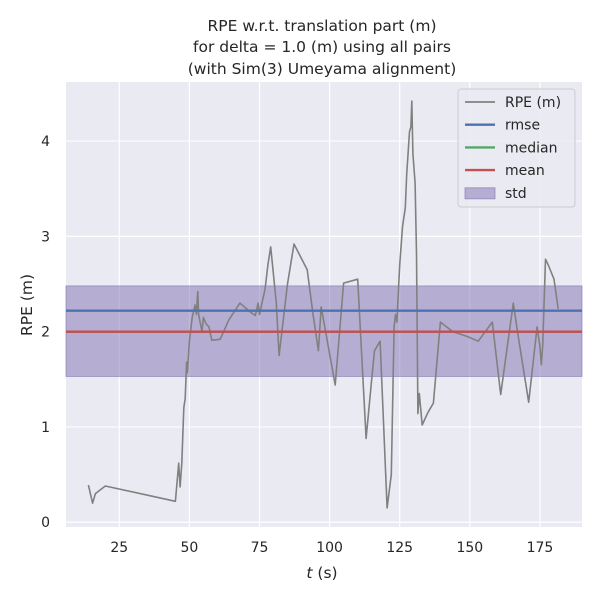 This screenshot has height=604, width=600. What do you see at coordinates (260, 548) in the screenshot?
I see `x-tick-label: 75` at bounding box center [260, 548].